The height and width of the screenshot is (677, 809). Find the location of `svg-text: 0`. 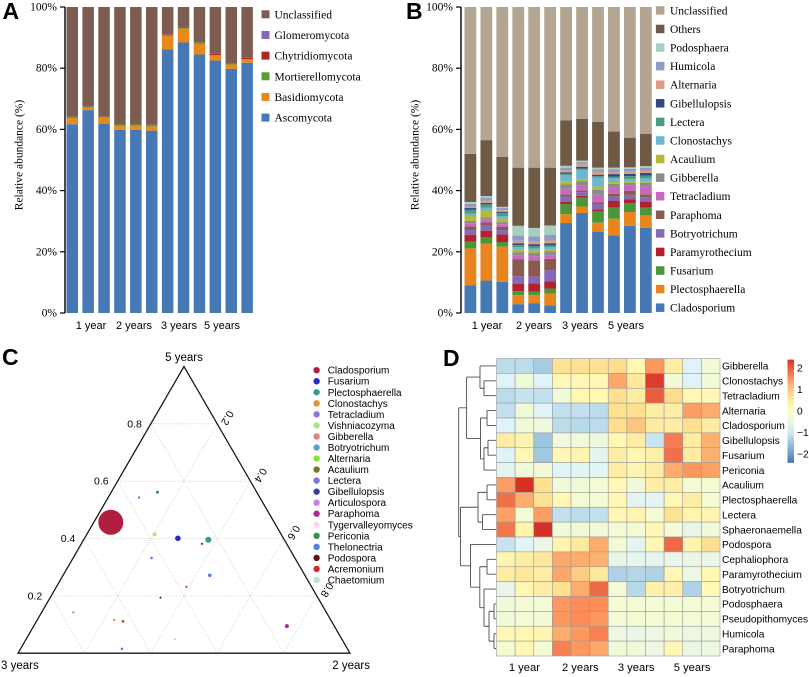

svg-text: 0 is located at coordinates (800, 412).